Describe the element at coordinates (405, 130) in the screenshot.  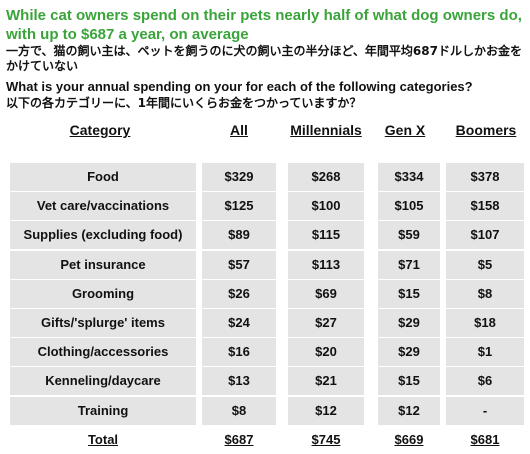
I see `column-header: Gen X` at that location.